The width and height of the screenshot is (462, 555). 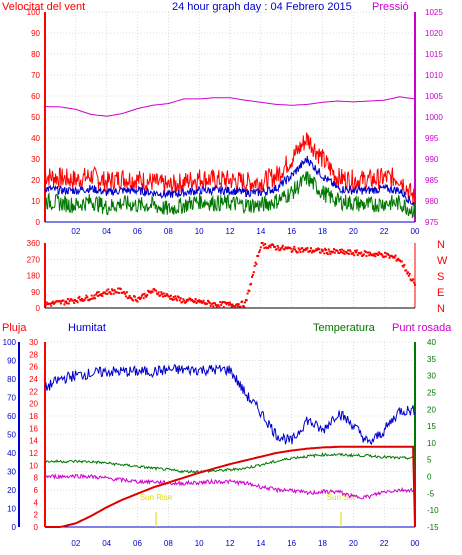 What do you see at coordinates (431, 359) in the screenshot?
I see `temperature-y-tick: 35` at bounding box center [431, 359].